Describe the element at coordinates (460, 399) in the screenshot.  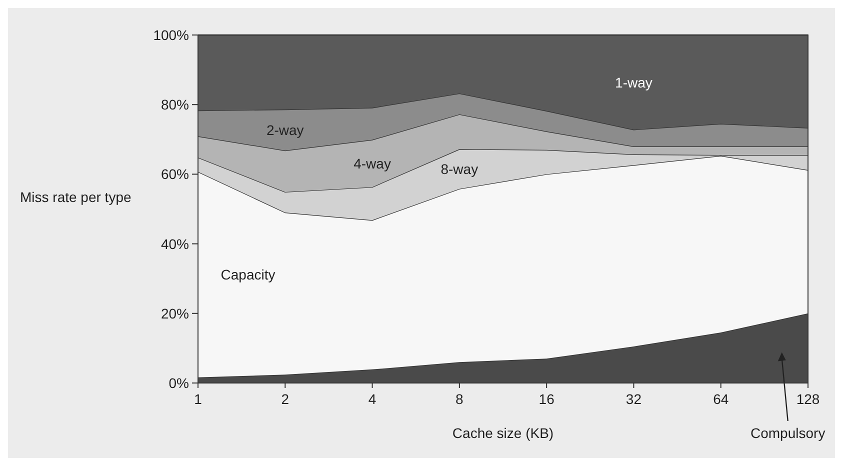
I see `x-tick-label: 8` at that location.